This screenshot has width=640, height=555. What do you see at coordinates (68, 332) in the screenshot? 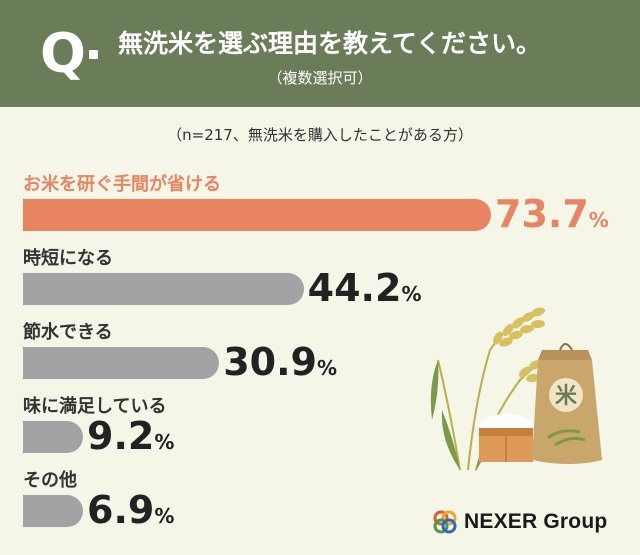
I see `bar-label: 節水できる` at bounding box center [68, 332].